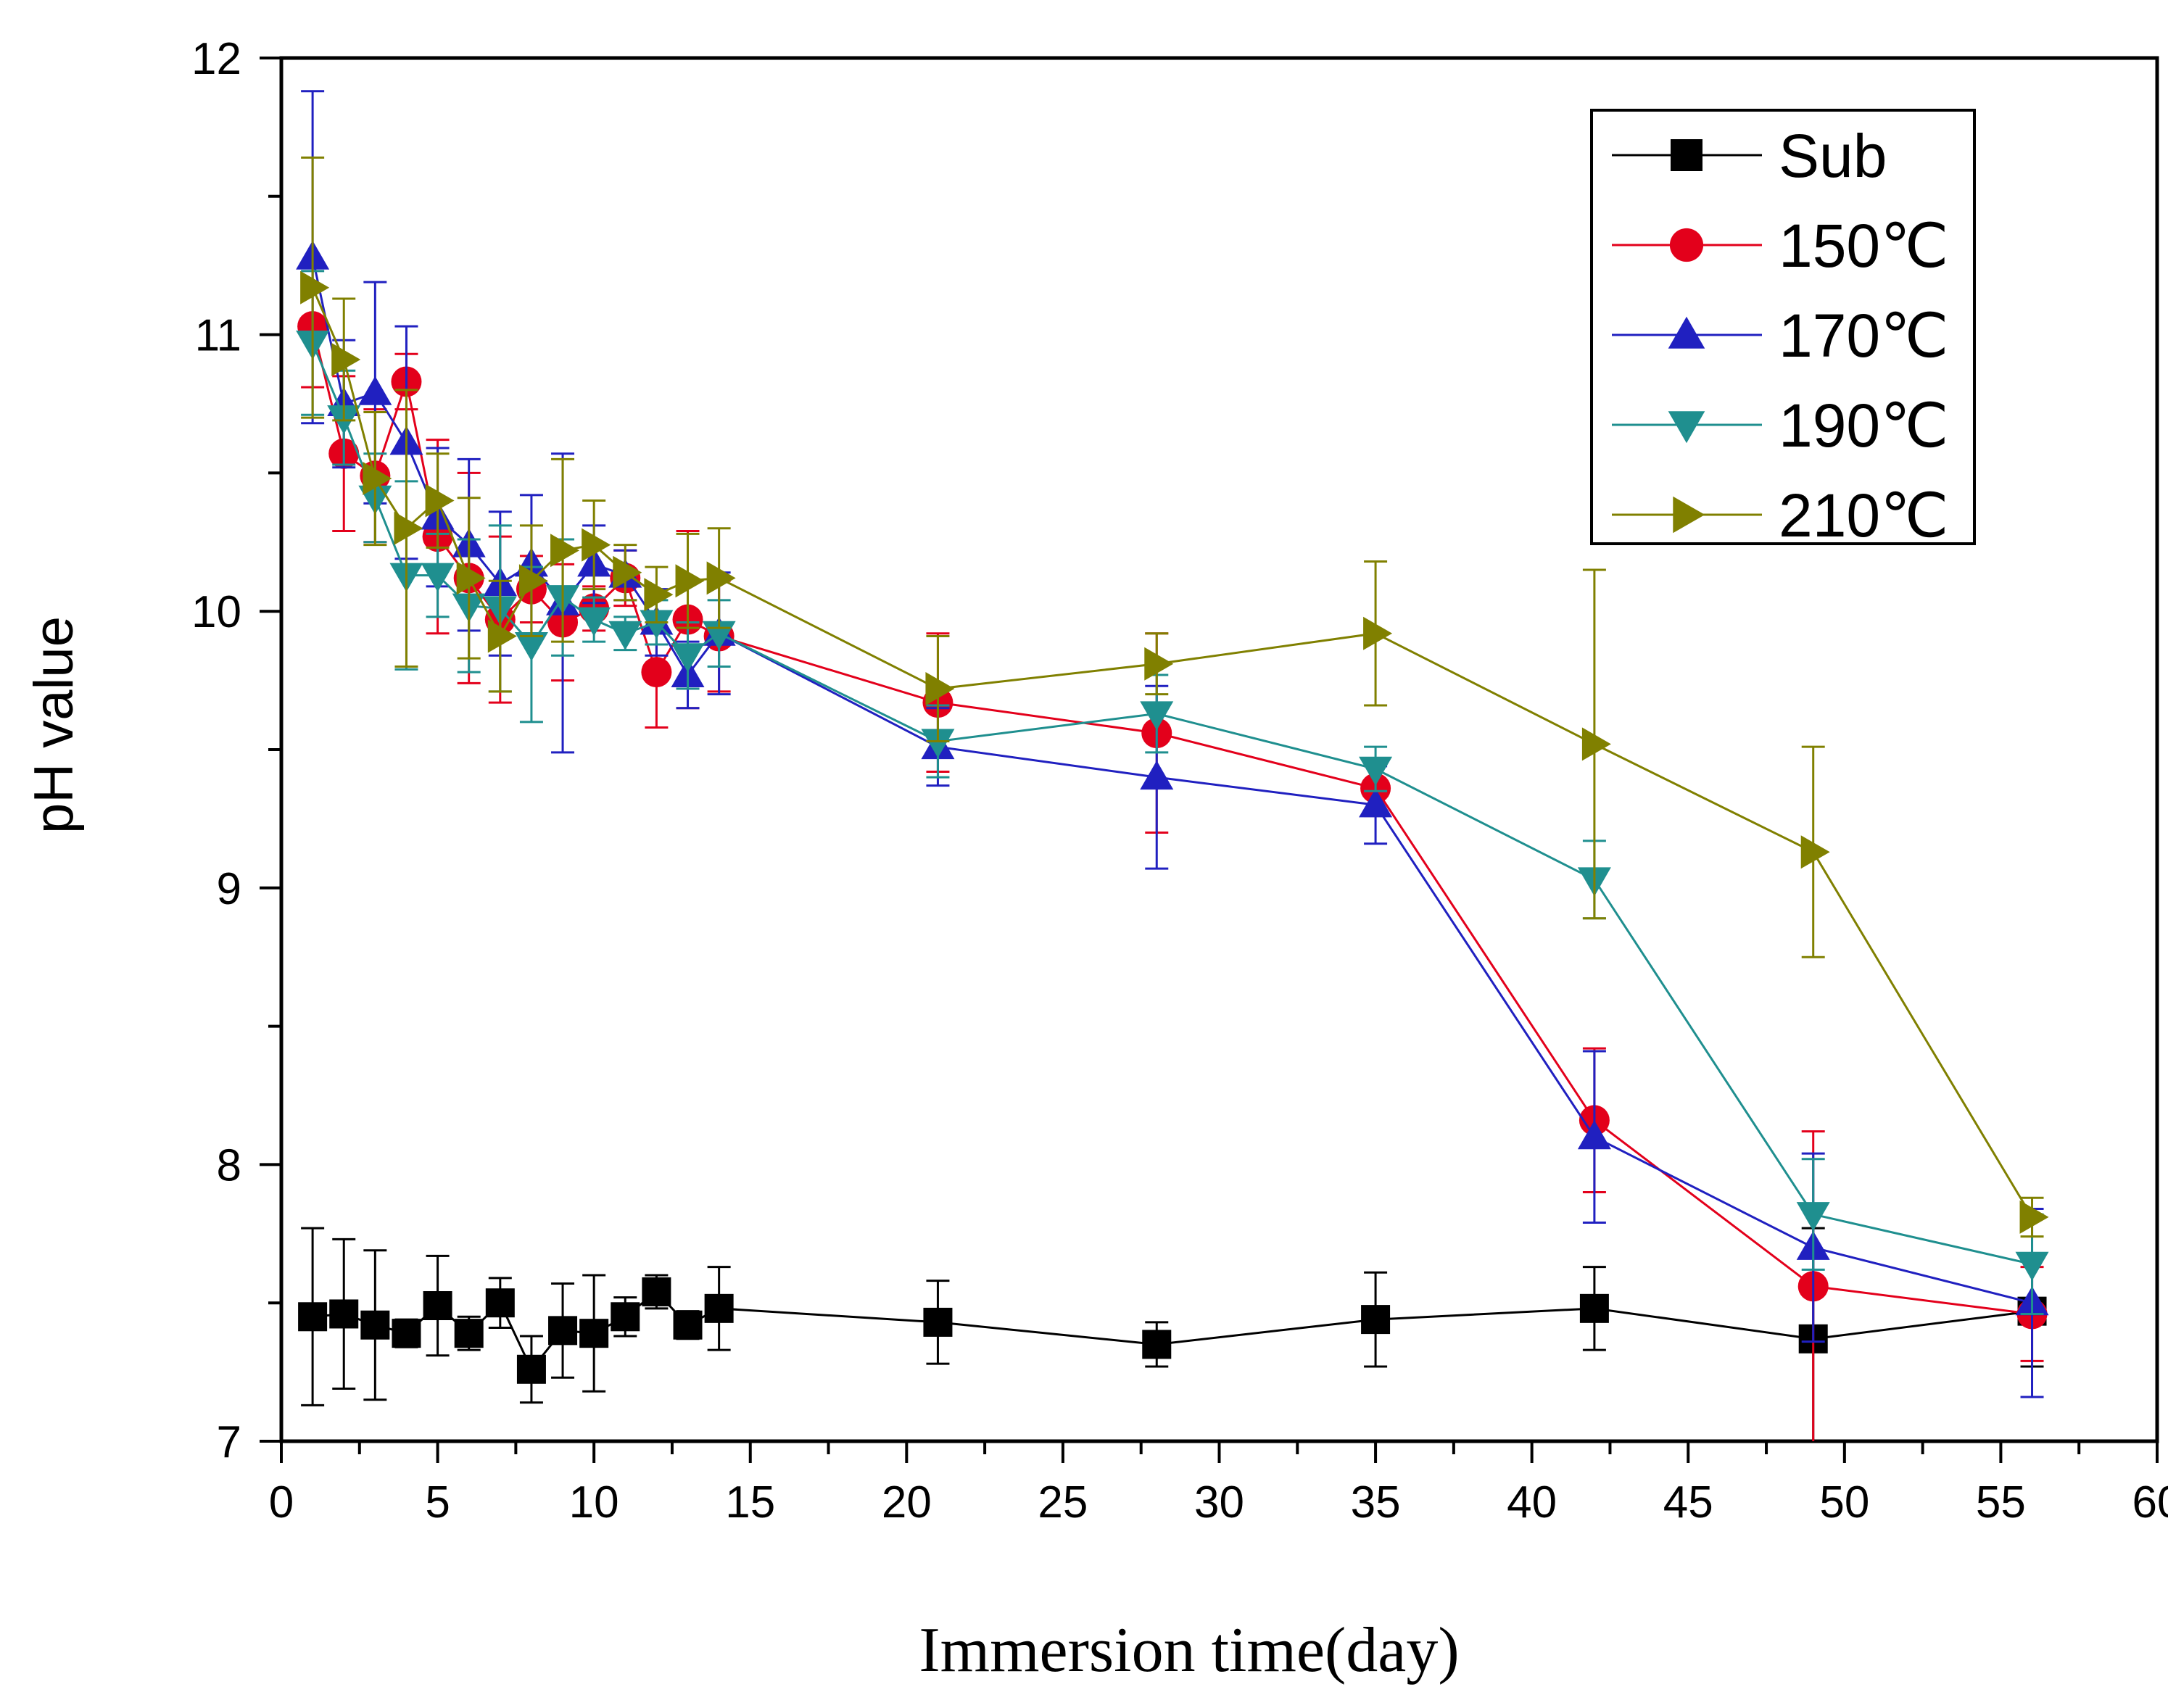 The height and width of the screenshot is (1708, 2168). I want to click on x-tick-label: 35, so click(1376, 1502).